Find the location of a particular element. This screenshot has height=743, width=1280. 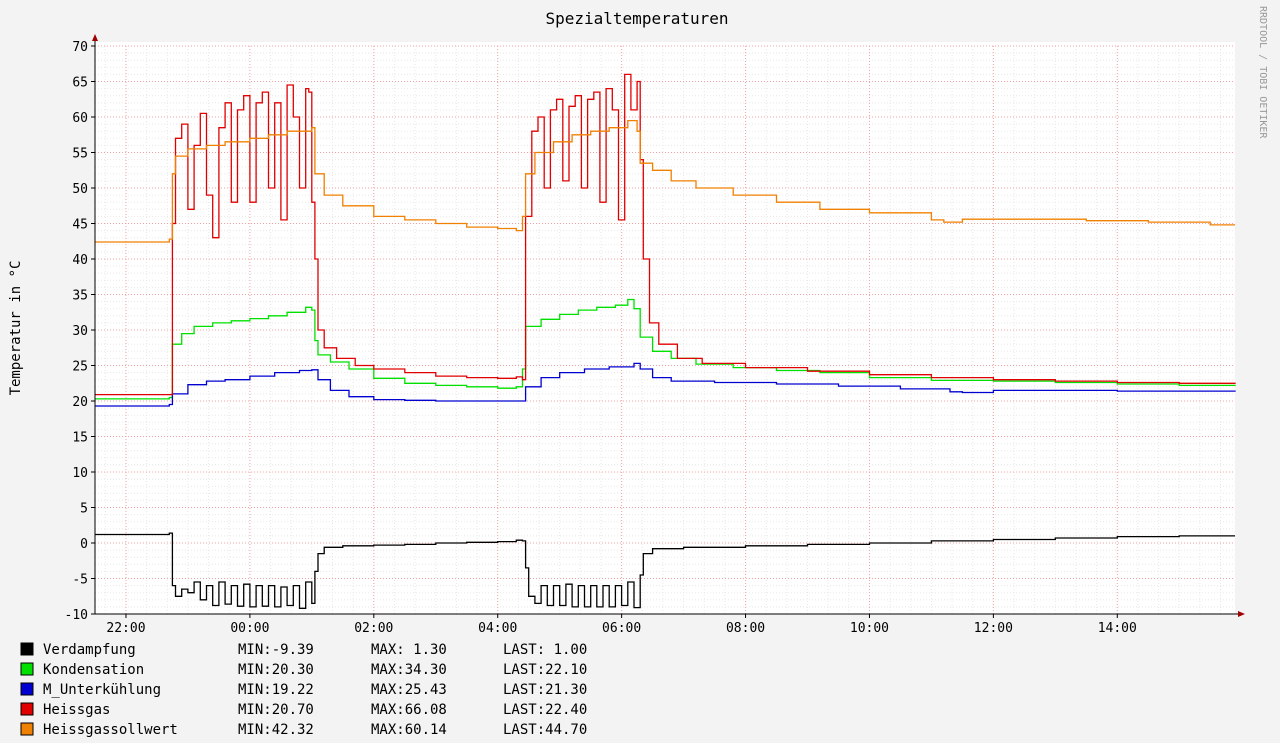

legend-last: LAST:44.70 is located at coordinates (545, 730).